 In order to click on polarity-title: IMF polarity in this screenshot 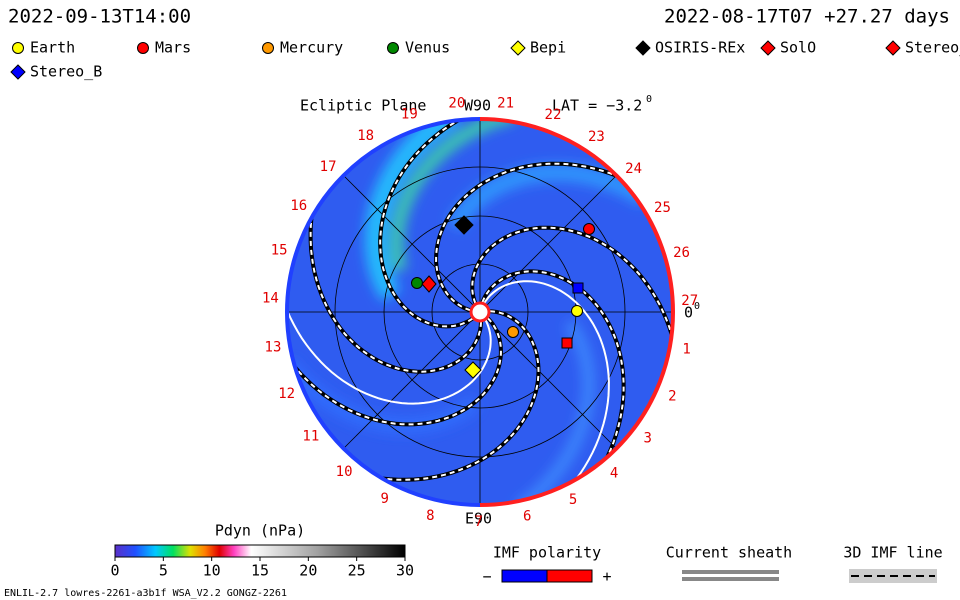, I will do `click(547, 553)`.